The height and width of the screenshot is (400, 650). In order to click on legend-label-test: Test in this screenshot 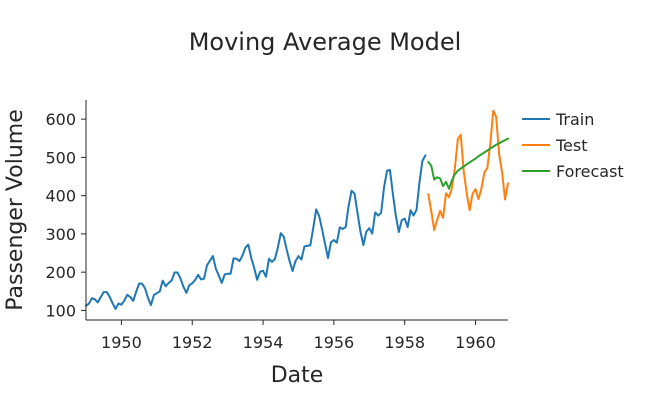, I will do `click(571, 145)`.